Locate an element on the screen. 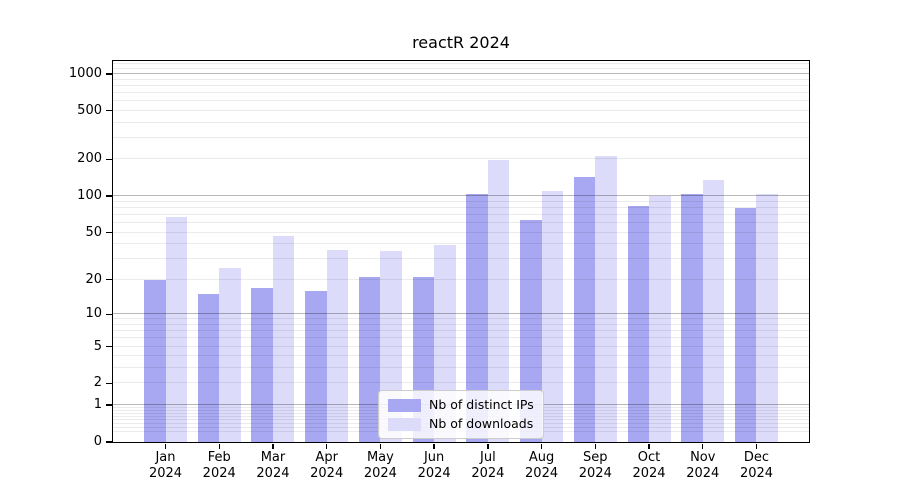 The image size is (900, 500). x-tick-label-jul: Jul 2024 is located at coordinates (488, 465).